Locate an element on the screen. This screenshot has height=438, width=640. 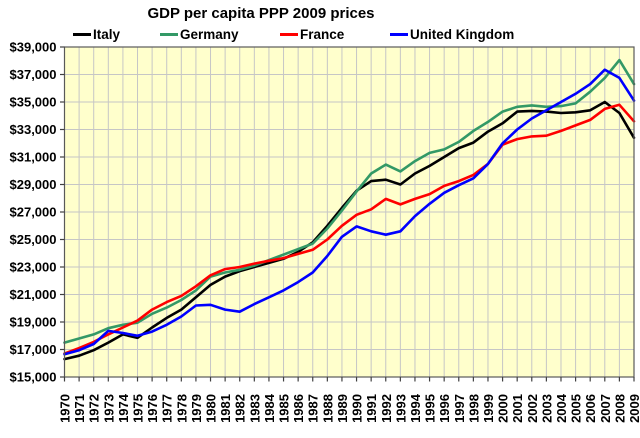
x-axis-label: 1970 is located at coordinates (65, 408).